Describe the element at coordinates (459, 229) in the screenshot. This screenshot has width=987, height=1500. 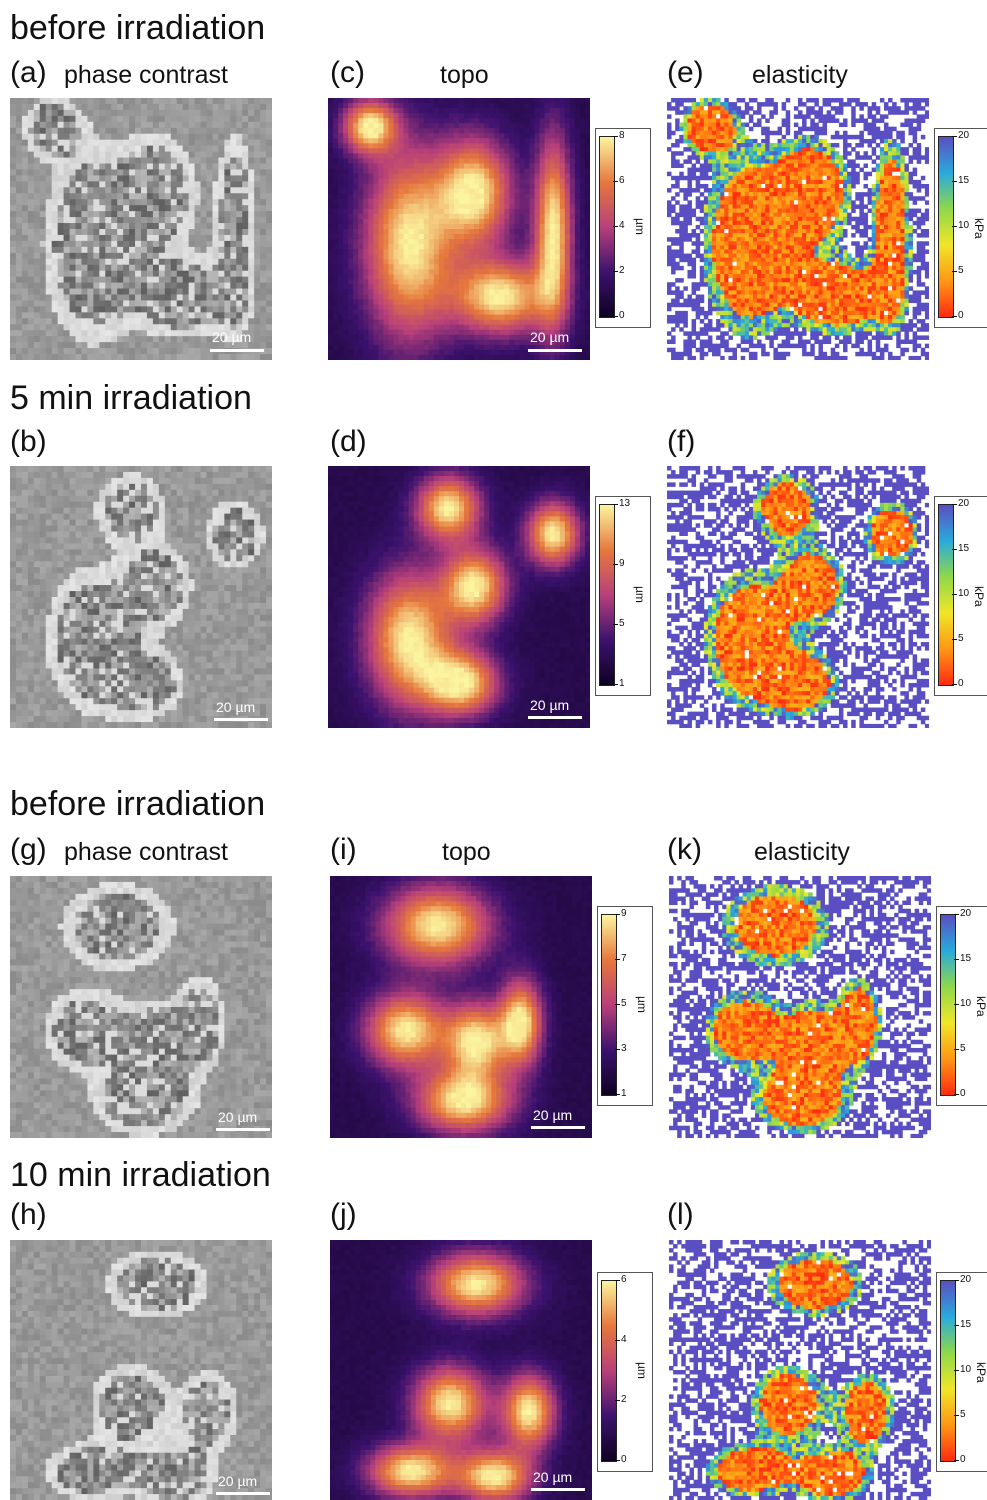
I see `topography-map-c` at that location.